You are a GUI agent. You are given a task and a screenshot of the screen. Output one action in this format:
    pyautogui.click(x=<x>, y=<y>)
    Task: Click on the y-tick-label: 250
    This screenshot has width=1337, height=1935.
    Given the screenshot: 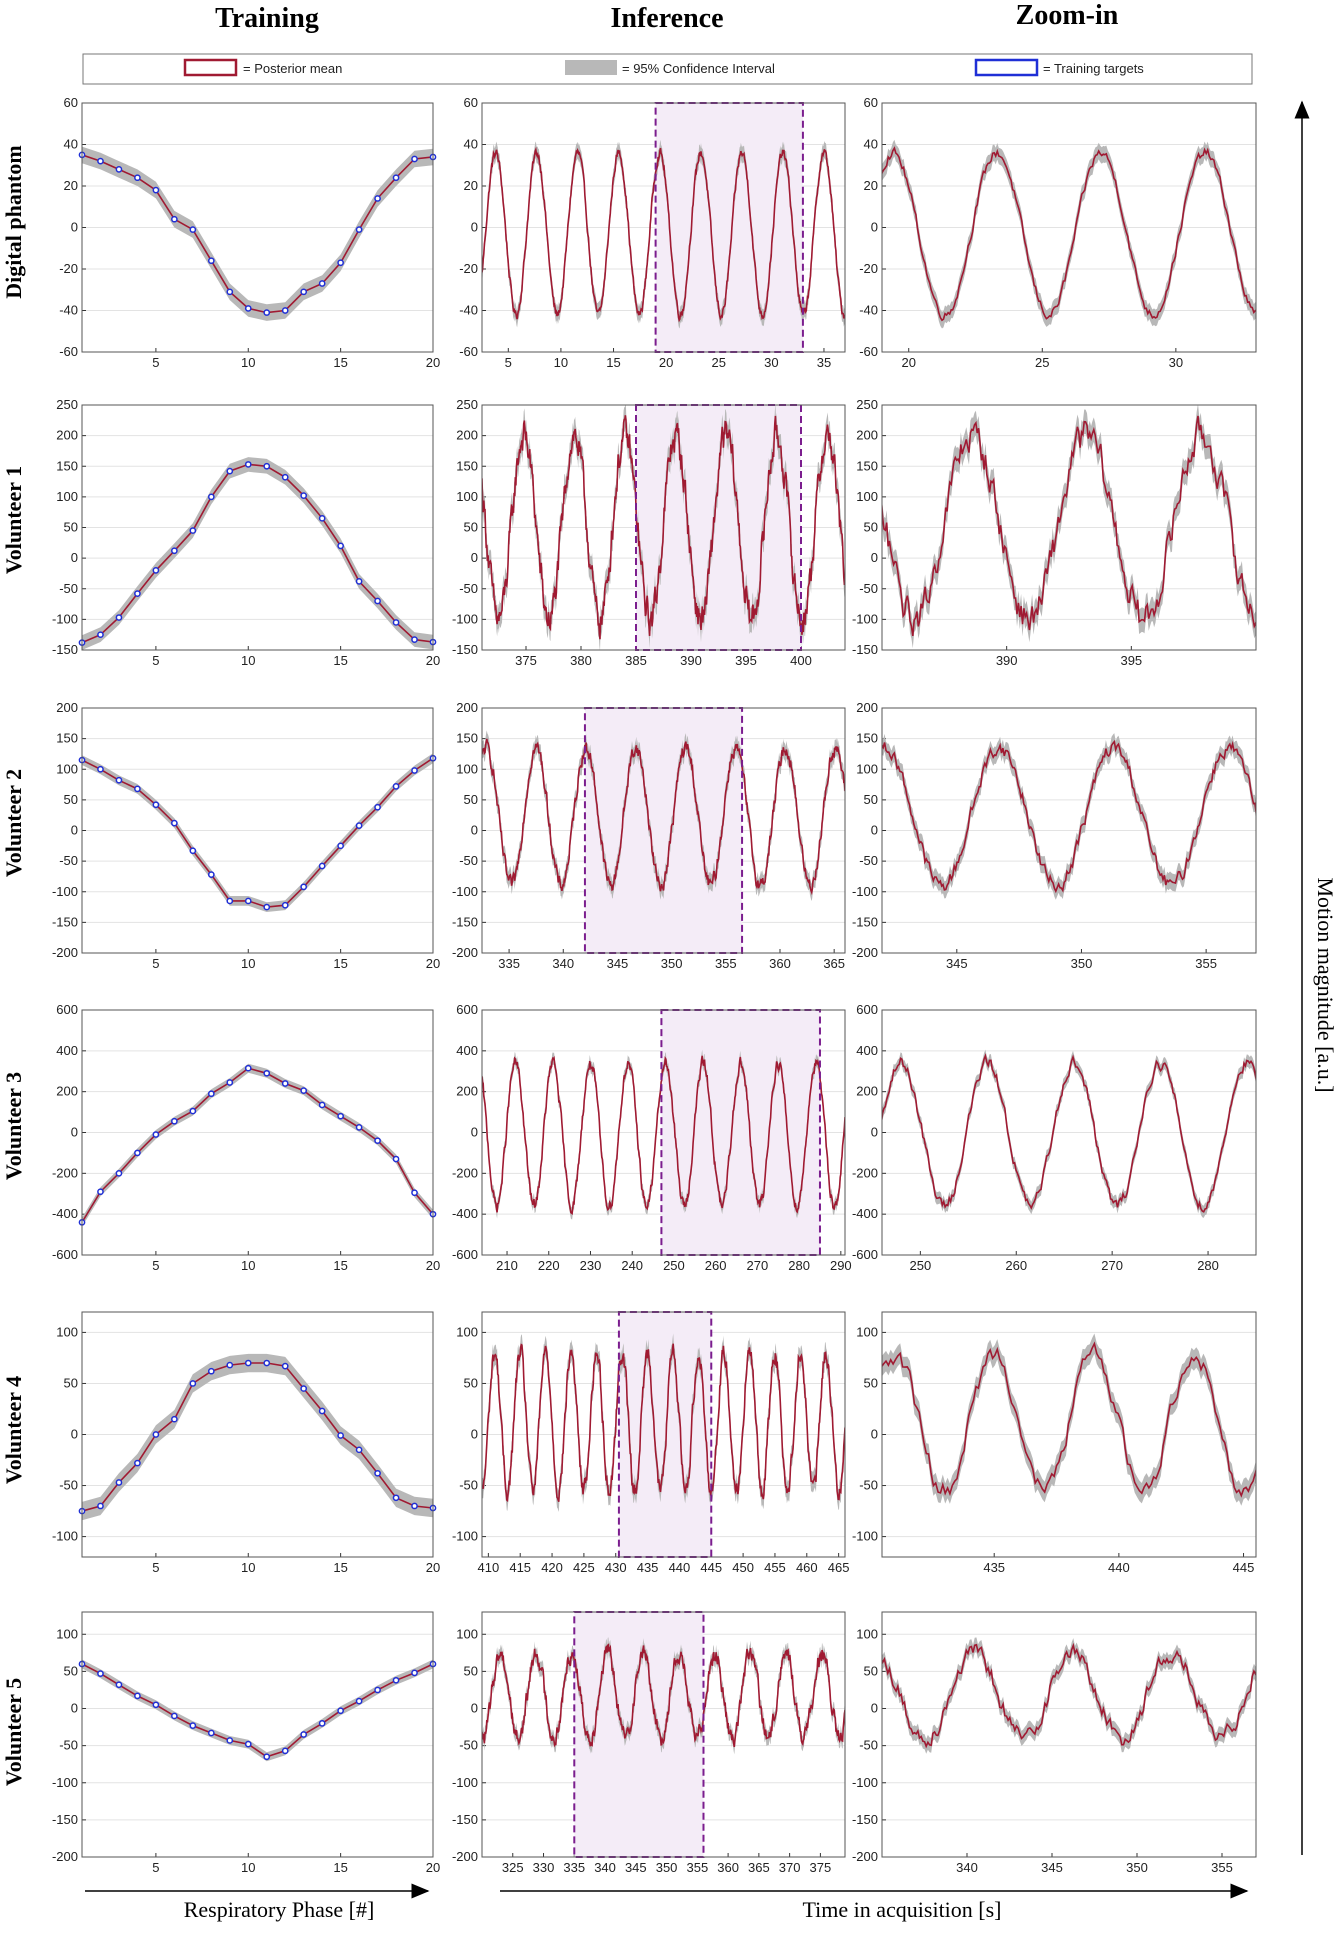 What is the action you would take?
    pyautogui.click(x=467, y=404)
    